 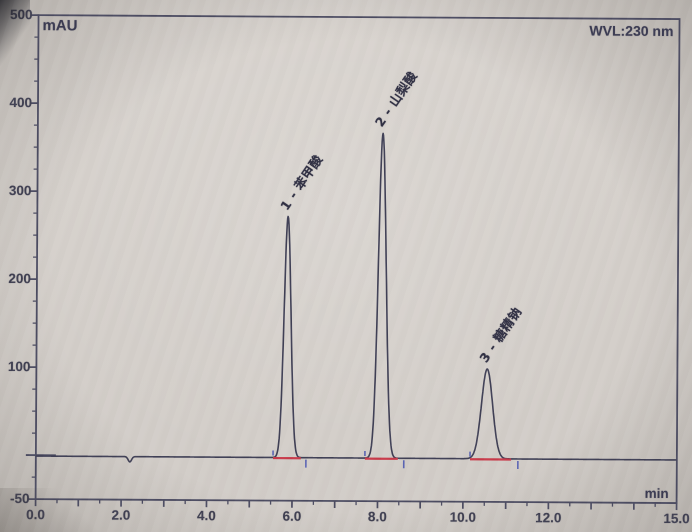 What do you see at coordinates (19, 366) in the screenshot?
I see `y-tick-label-100: 100` at bounding box center [19, 366].